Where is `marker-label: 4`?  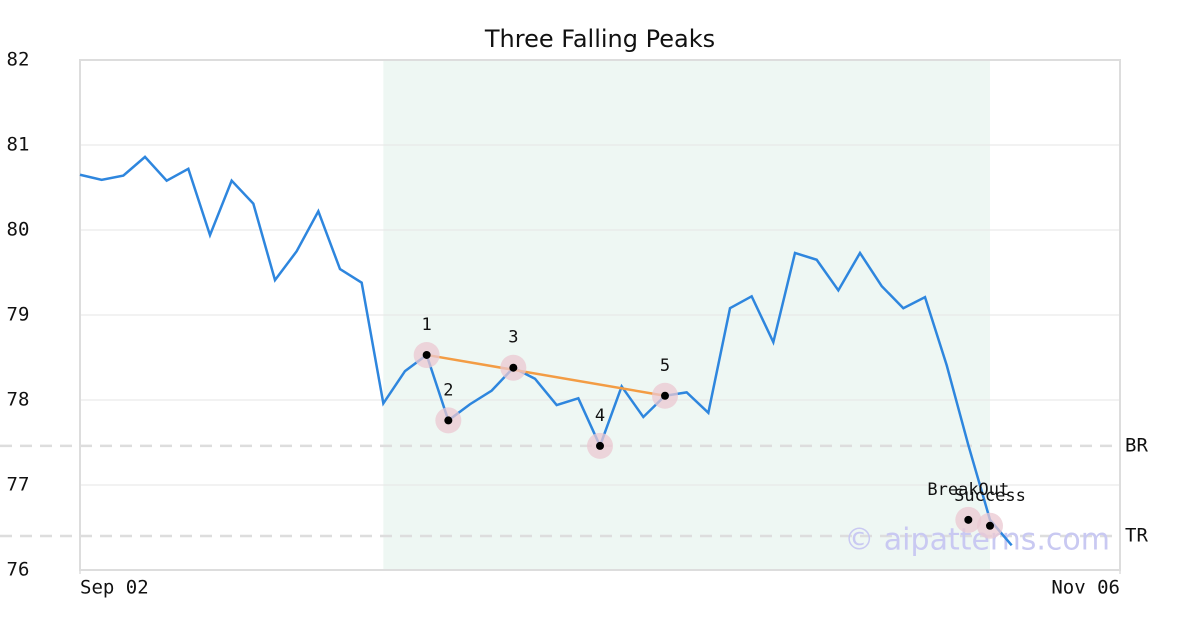
marker-label: 4 is located at coordinates (600, 416).